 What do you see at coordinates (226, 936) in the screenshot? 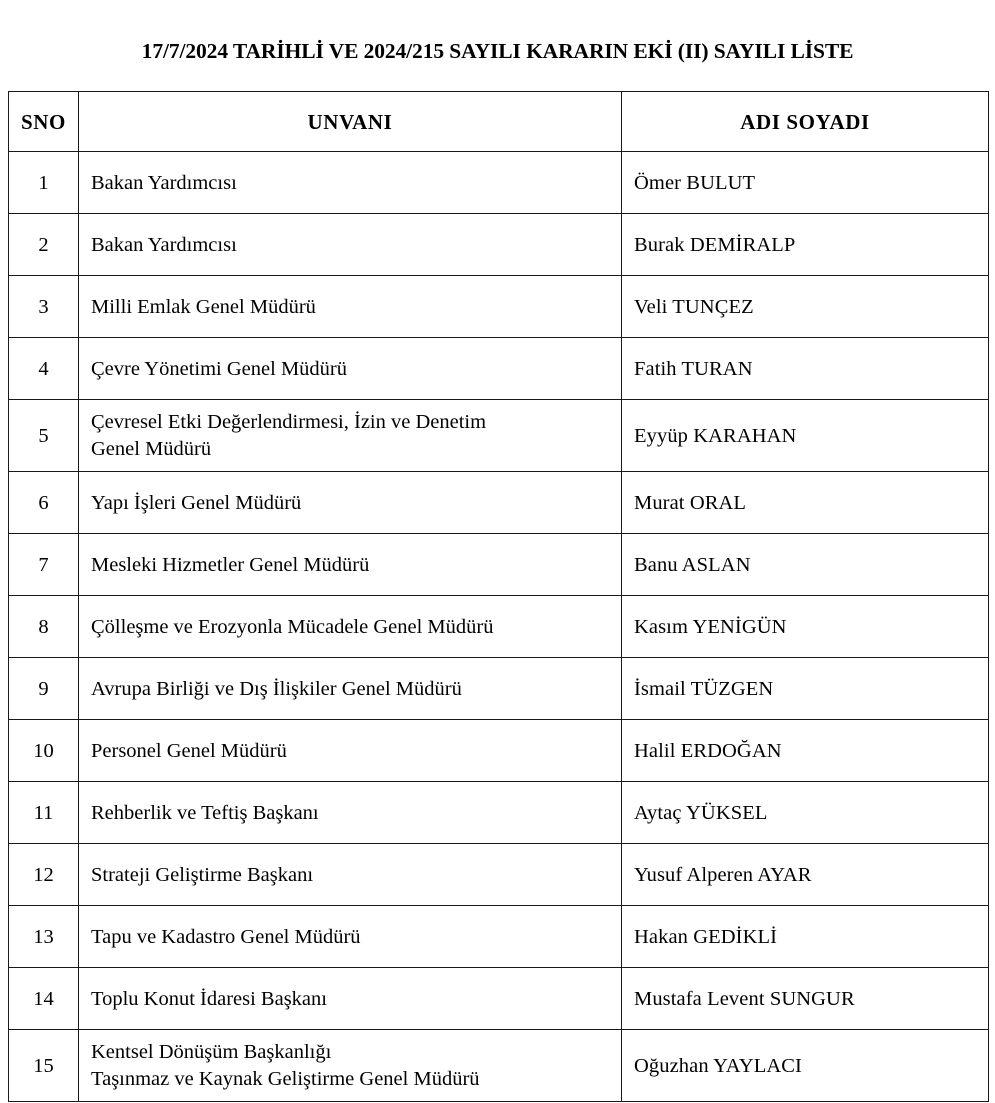
I see `cell-unvani-line: Tapu ve Kadastro Genel Müdürü` at bounding box center [226, 936].